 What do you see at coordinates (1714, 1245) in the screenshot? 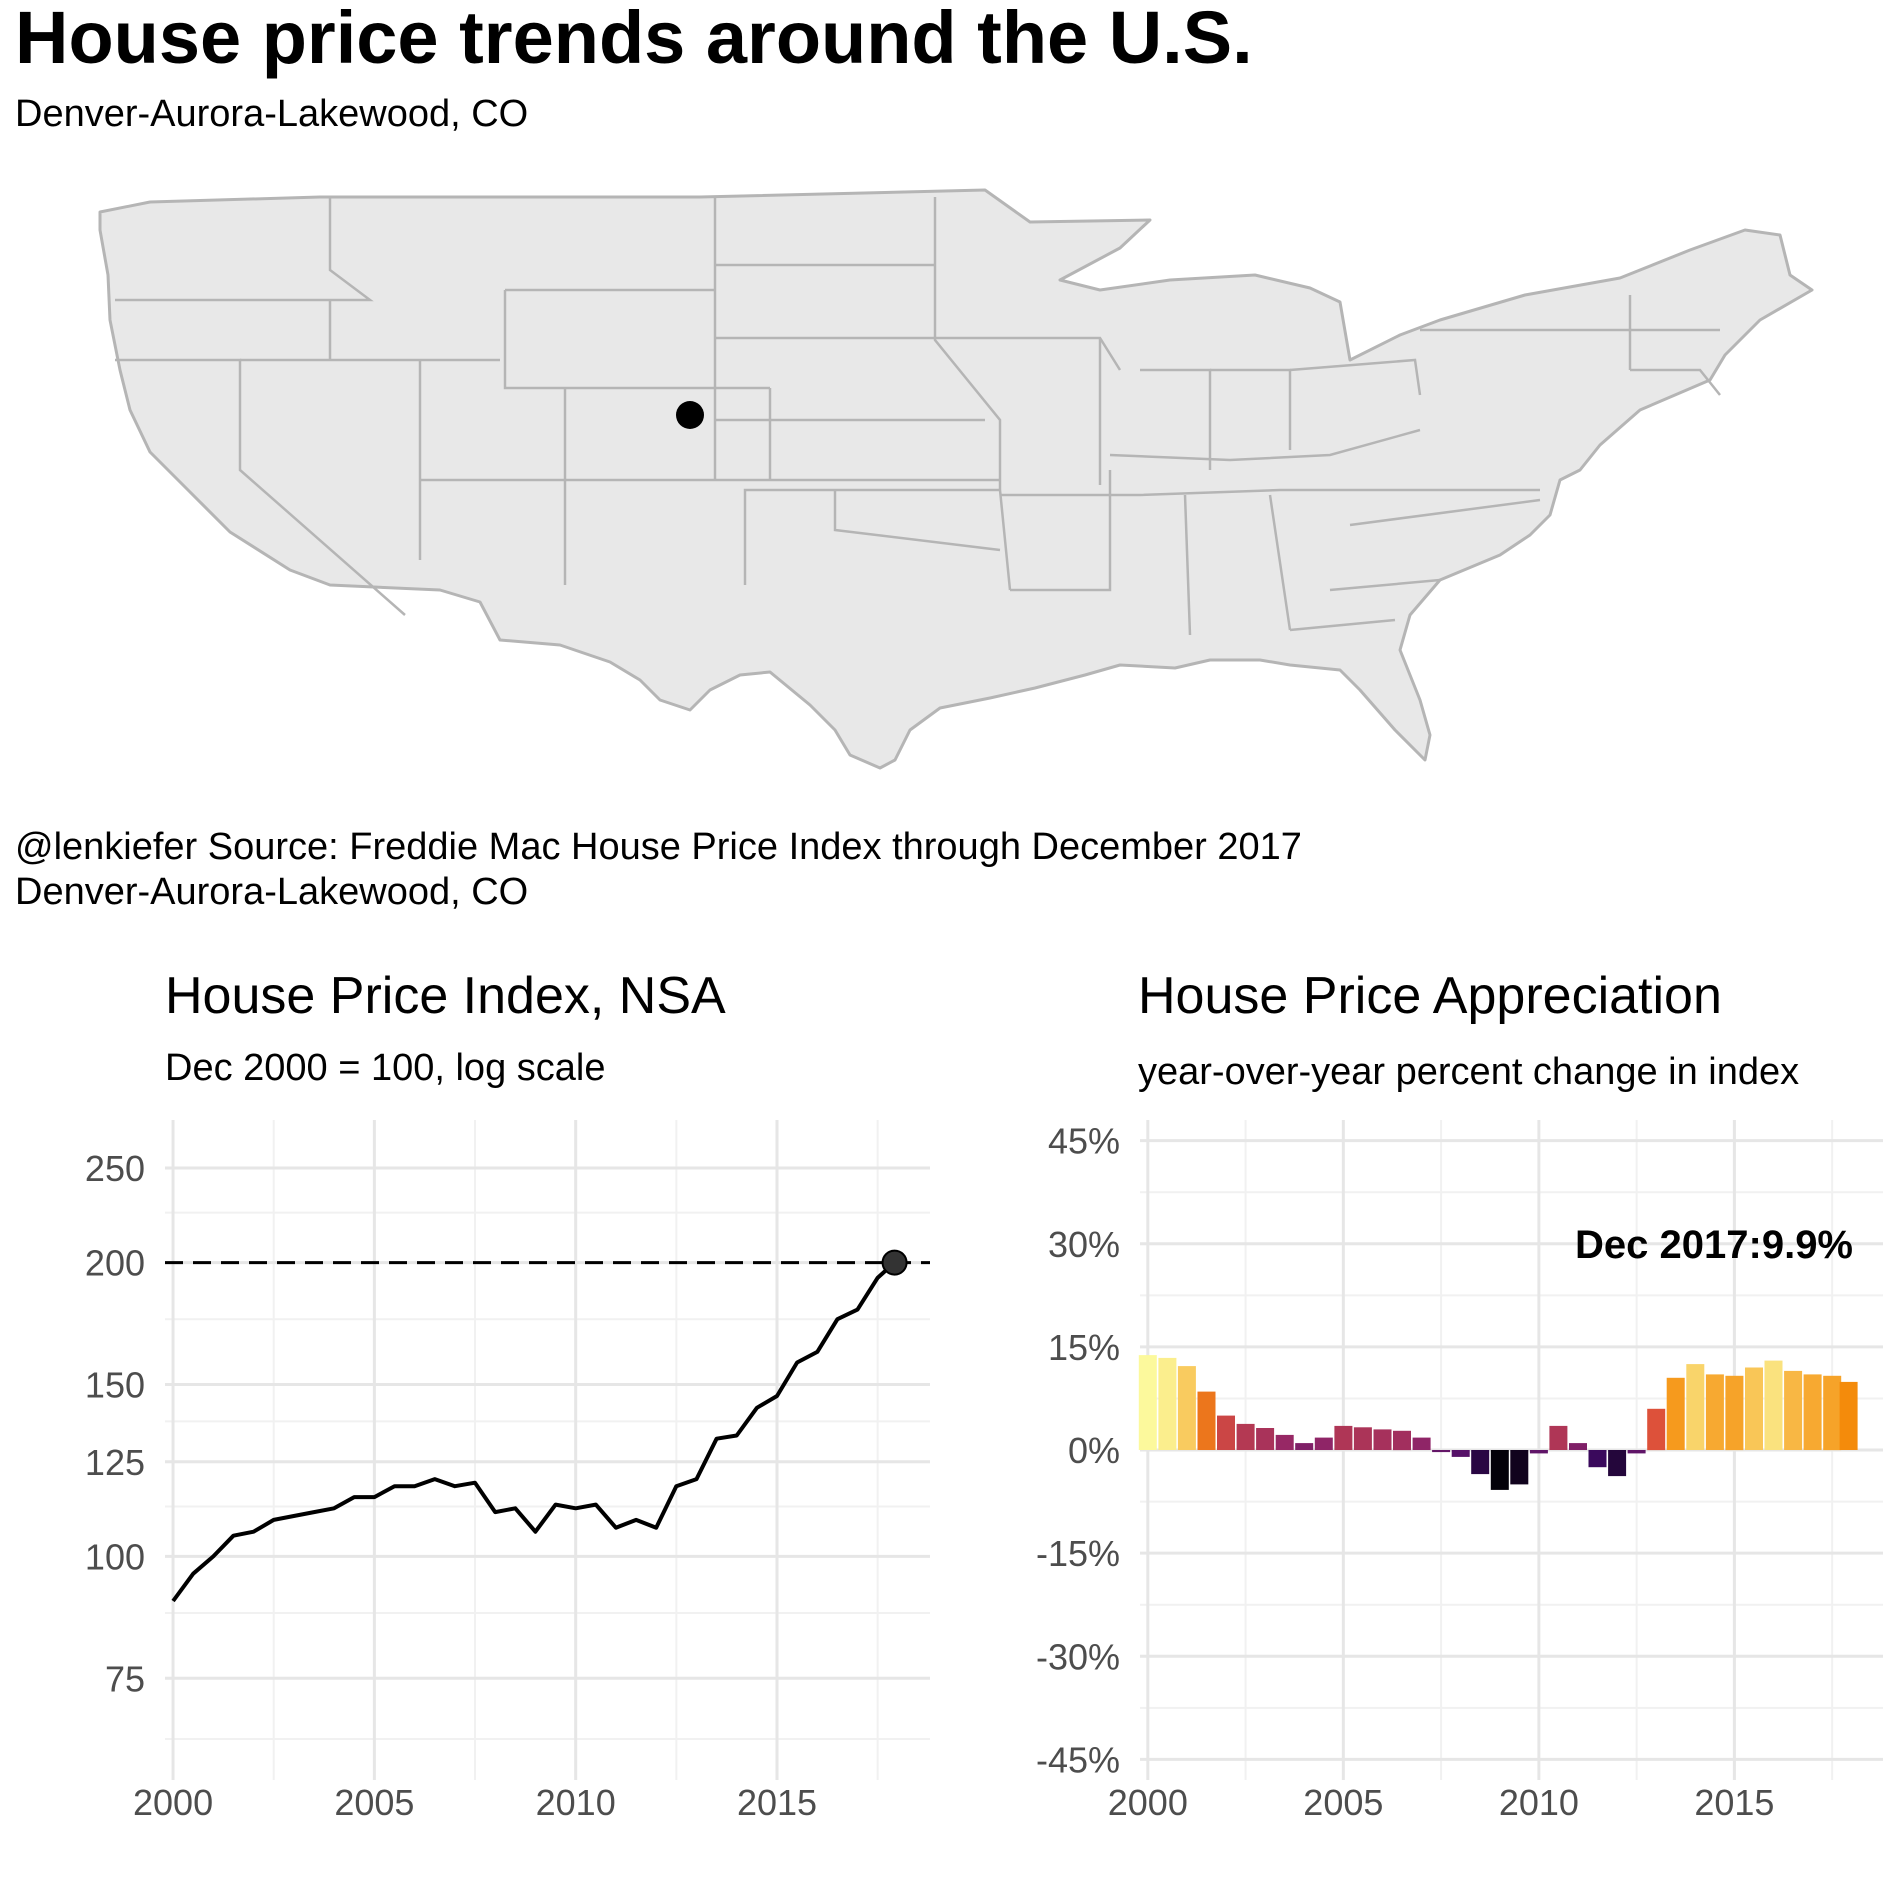
I see `latest-value-annotation: Dec 2017:9.9%` at bounding box center [1714, 1245].